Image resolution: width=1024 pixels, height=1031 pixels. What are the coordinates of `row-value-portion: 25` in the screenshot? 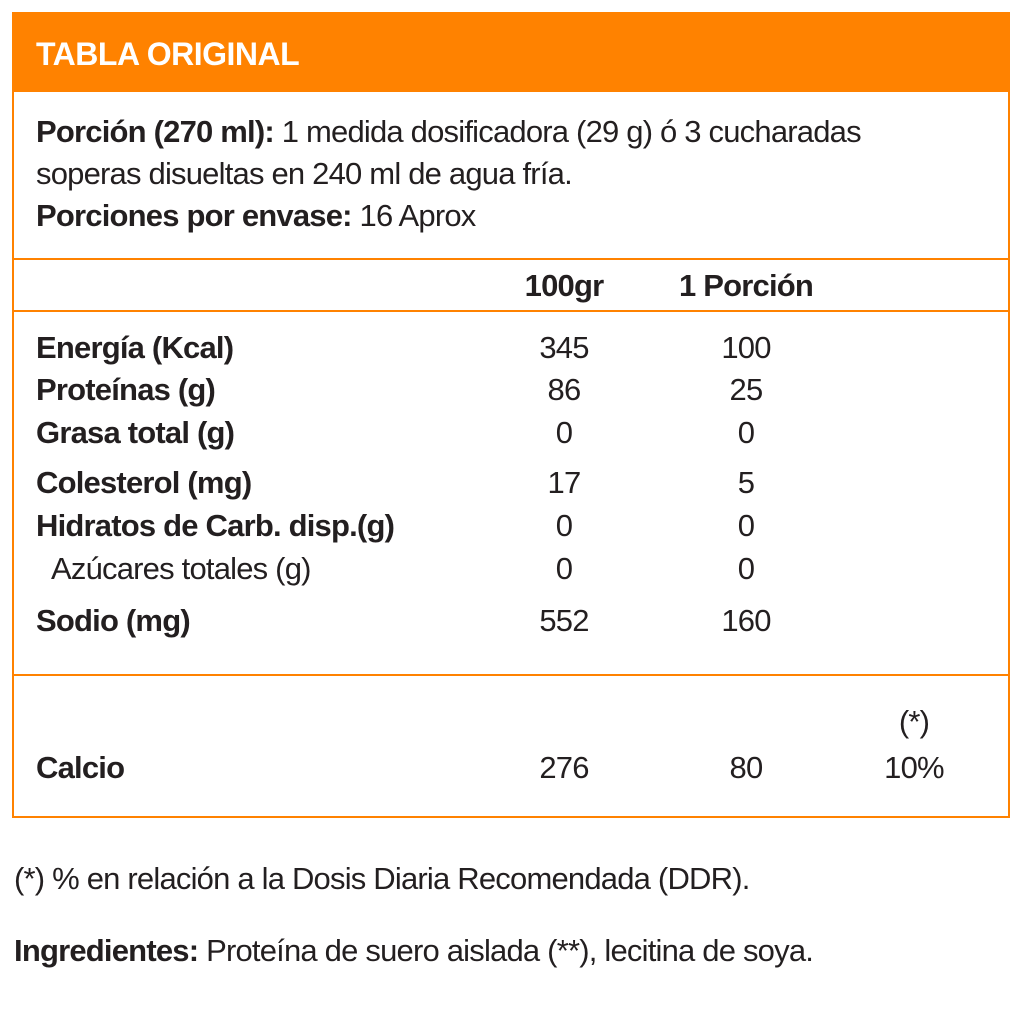 It's located at (746, 389).